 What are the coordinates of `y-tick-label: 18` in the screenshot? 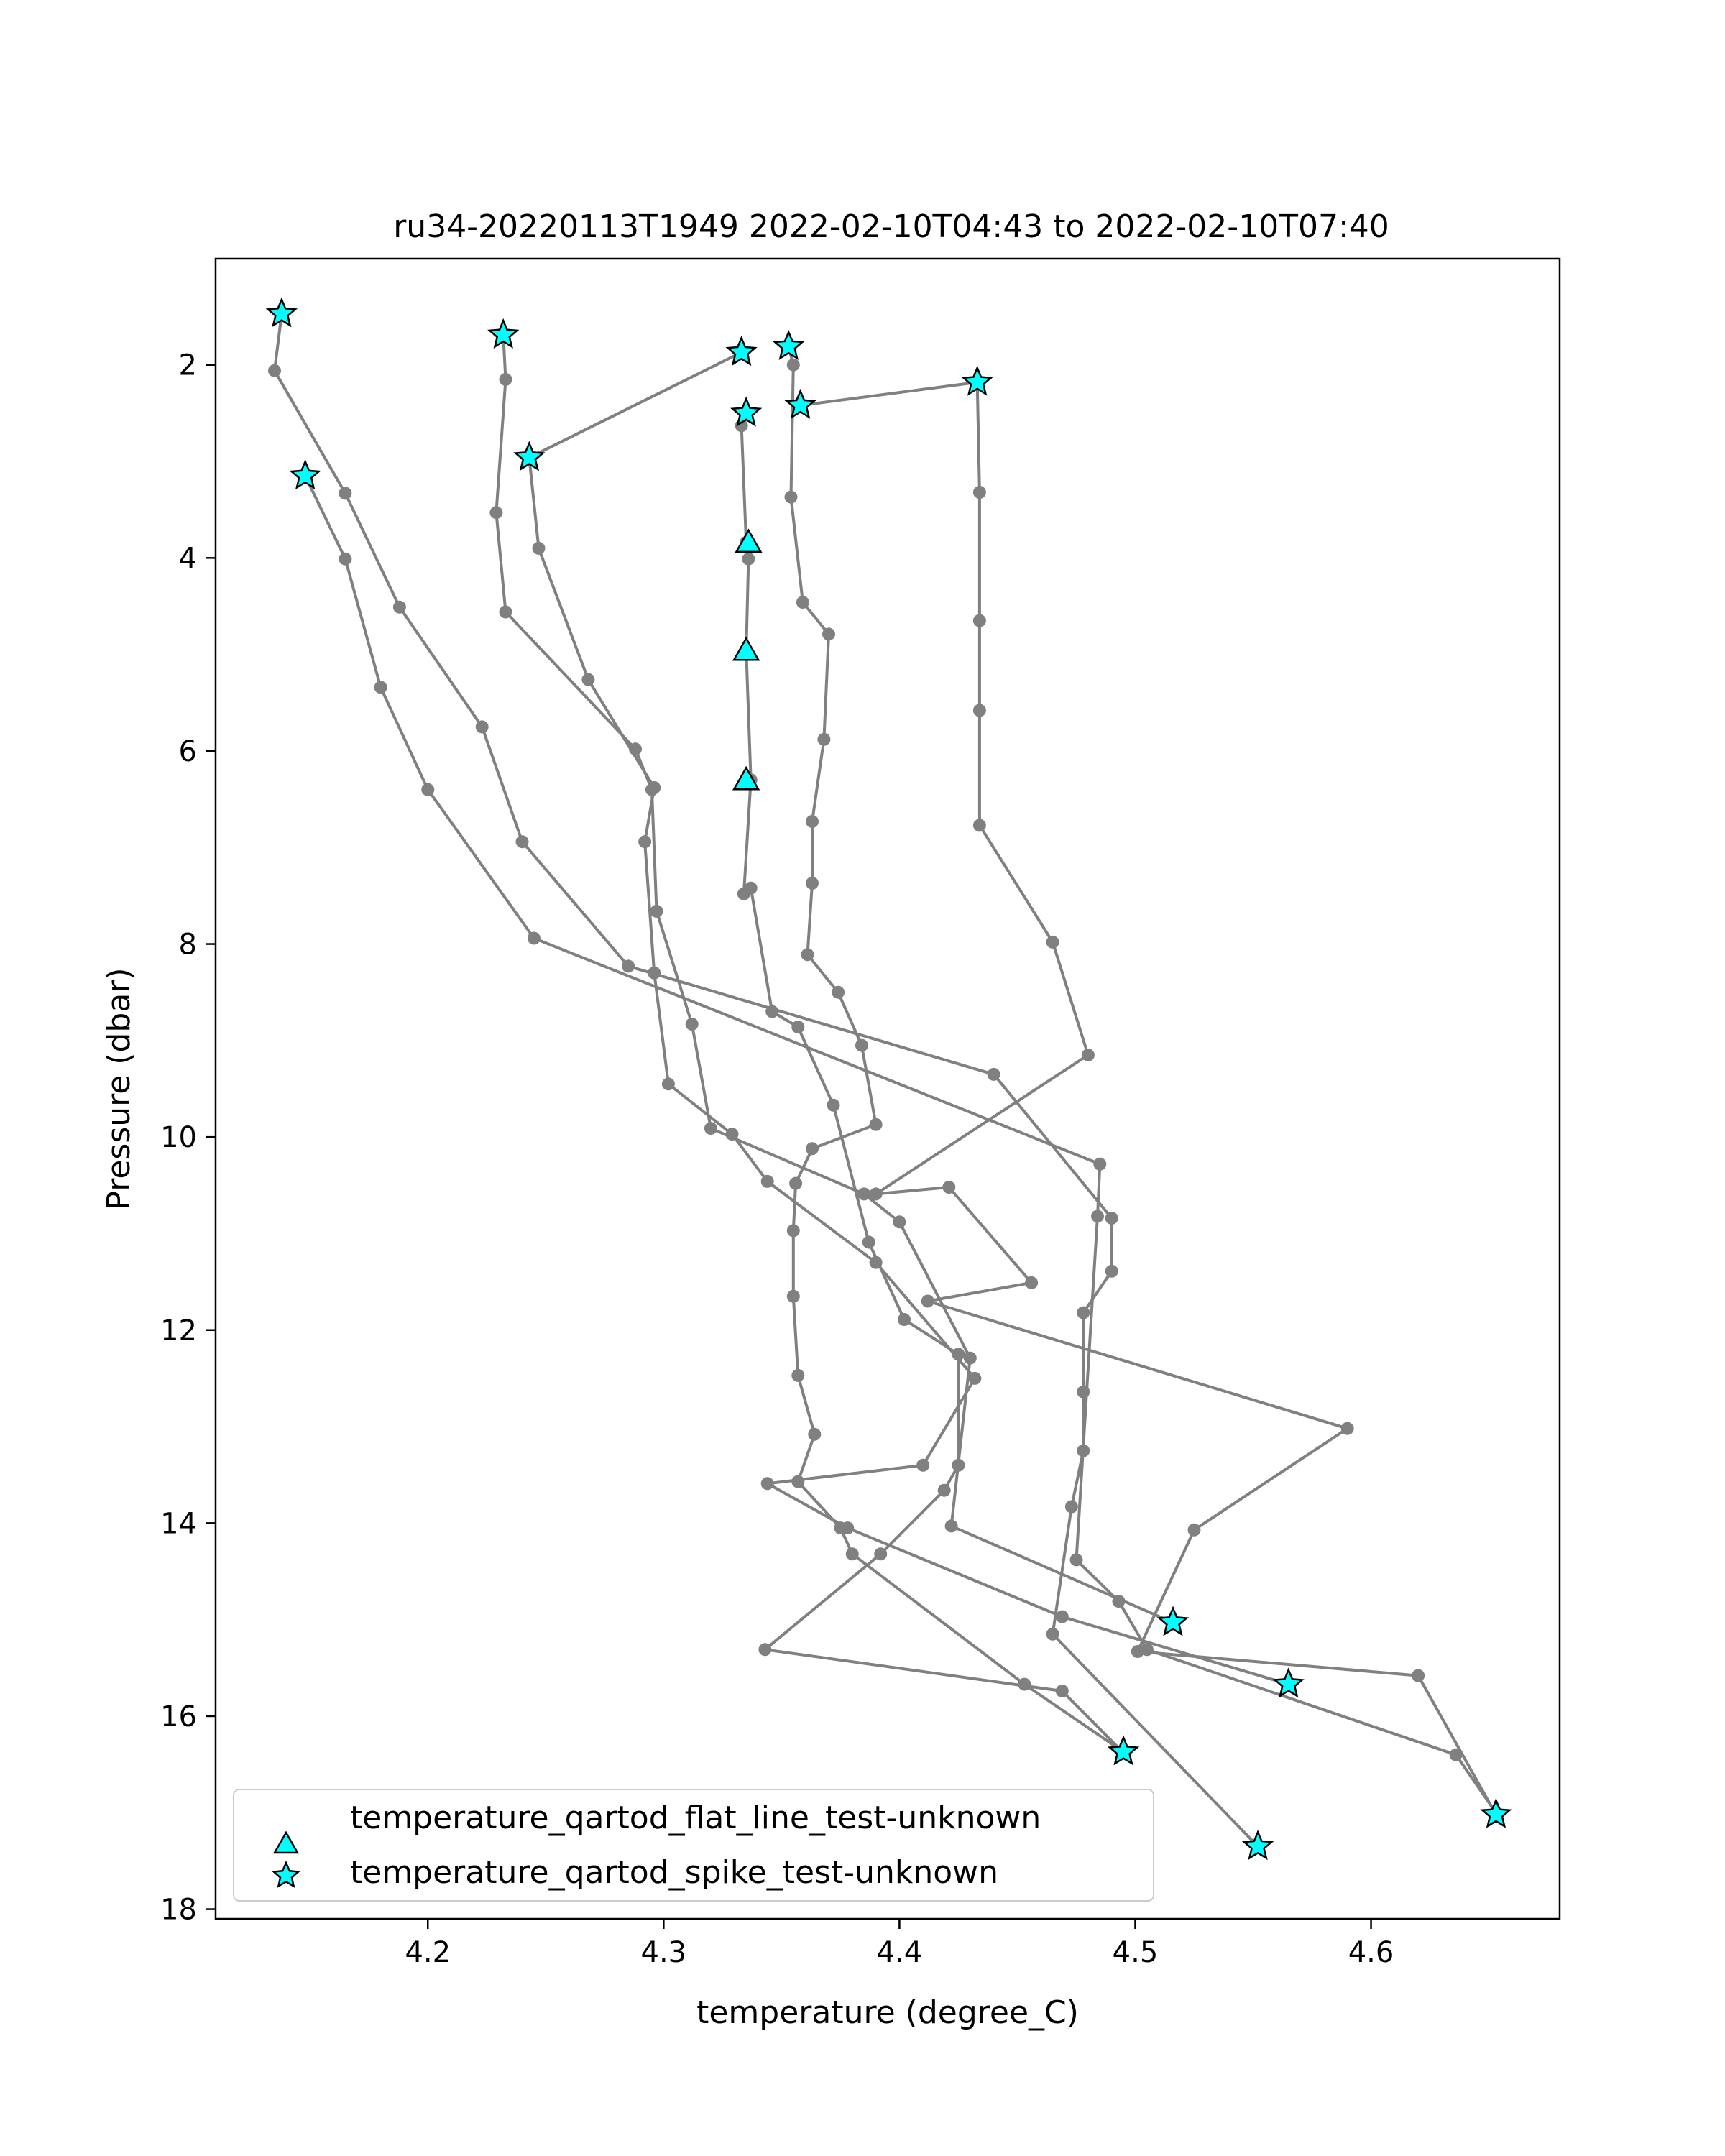 It's located at (178, 1911).